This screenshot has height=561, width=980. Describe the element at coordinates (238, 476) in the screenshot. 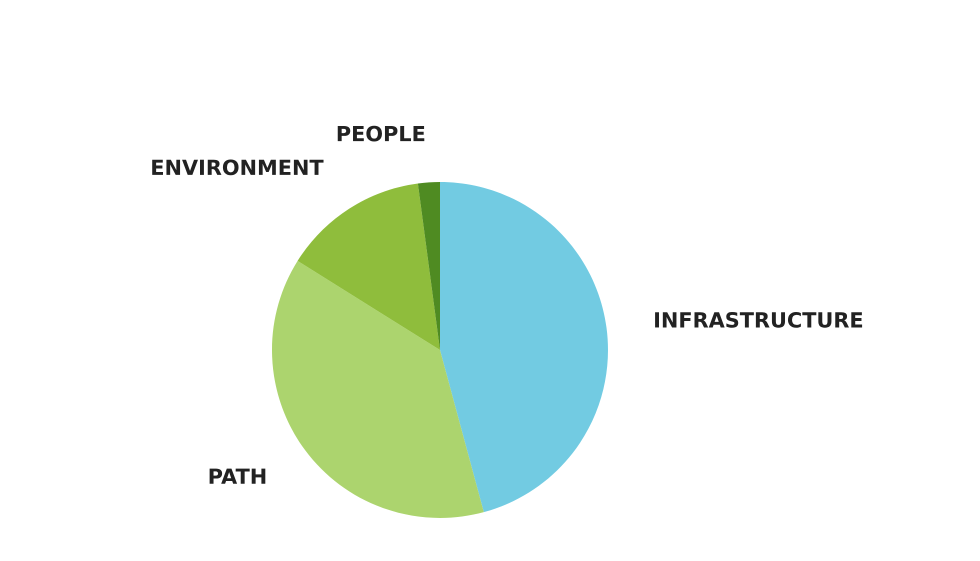

I see `slice-label: PATH` at that location.